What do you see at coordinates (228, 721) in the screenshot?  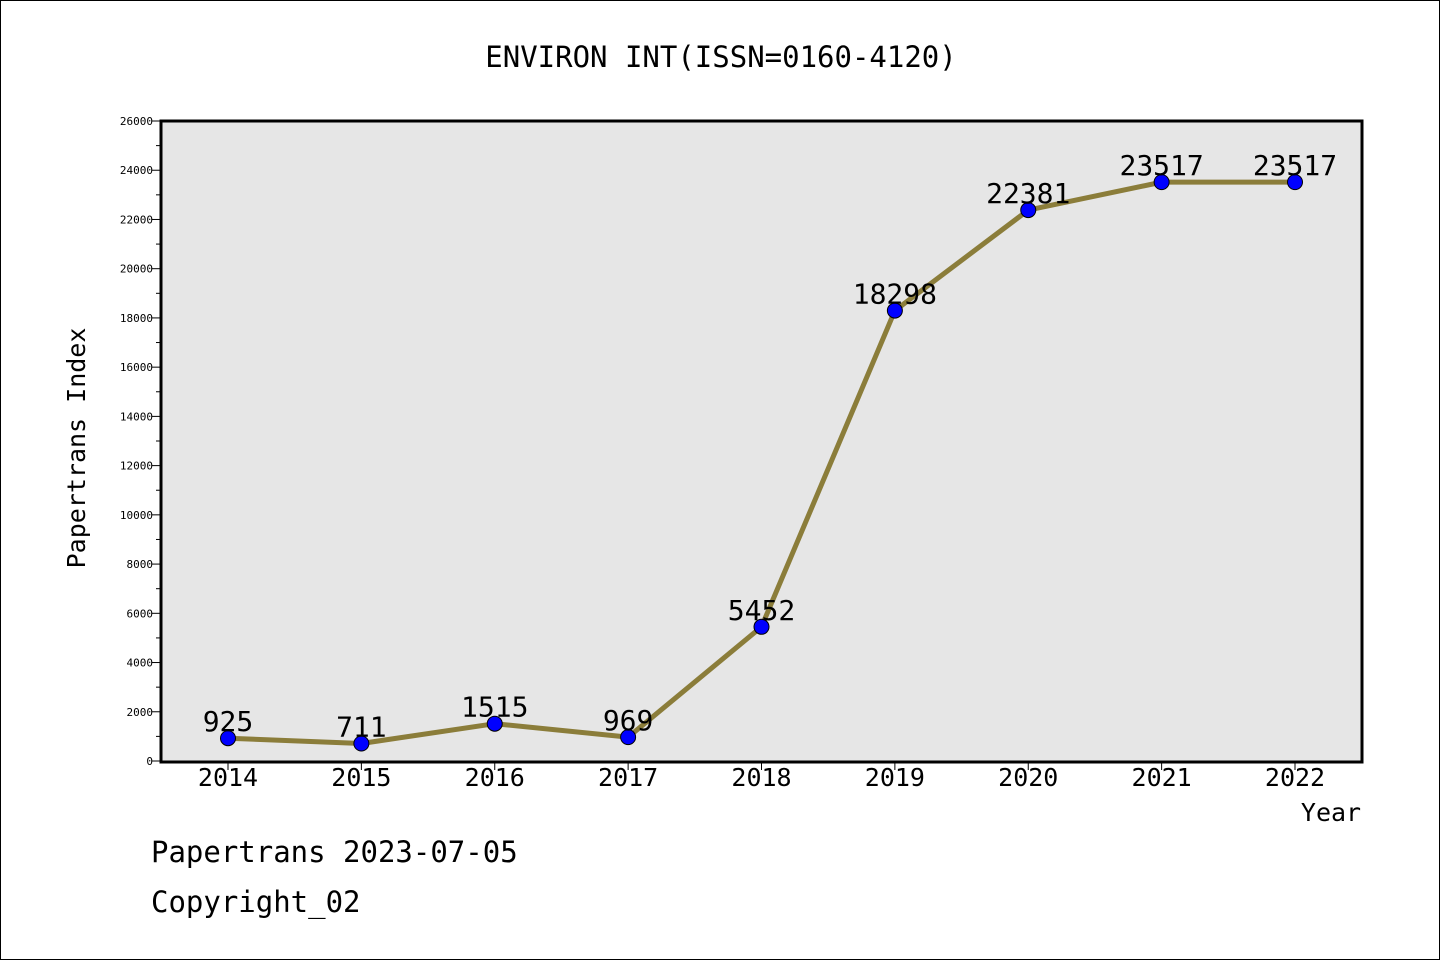 I see `data-label: 925` at bounding box center [228, 721].